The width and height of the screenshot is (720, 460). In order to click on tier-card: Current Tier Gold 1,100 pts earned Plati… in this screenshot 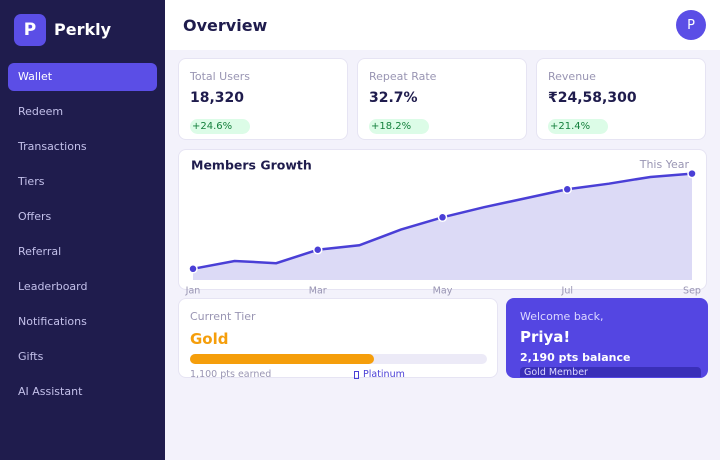, I will do `click(338, 339)`.